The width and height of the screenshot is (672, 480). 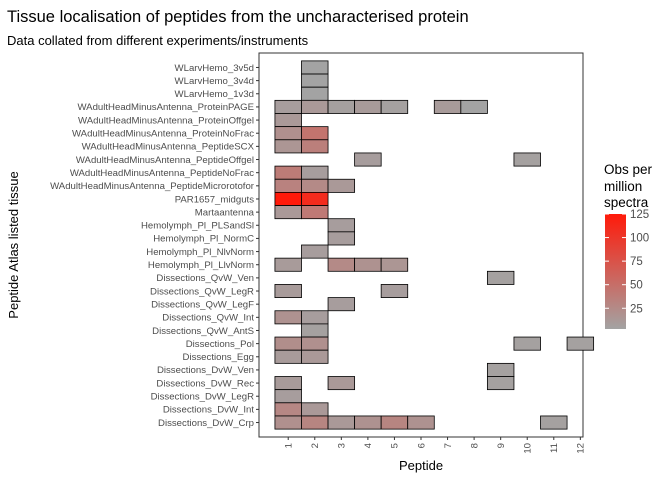 What do you see at coordinates (623, 186) in the screenshot?
I see `legend-title-line: million` at bounding box center [623, 186].